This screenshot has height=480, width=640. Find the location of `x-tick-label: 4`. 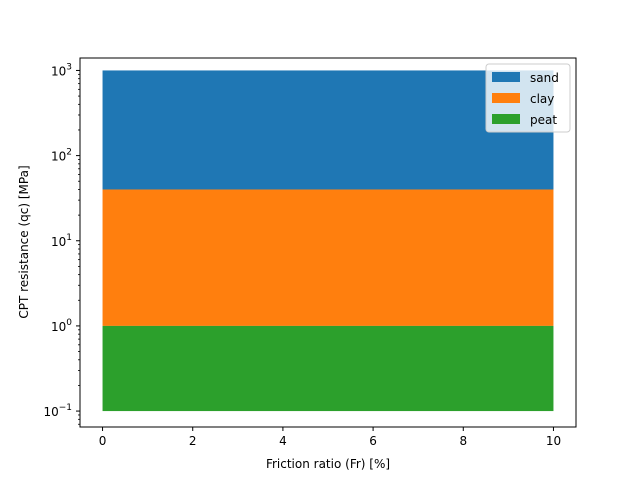

x-tick-label: 4 is located at coordinates (283, 441).